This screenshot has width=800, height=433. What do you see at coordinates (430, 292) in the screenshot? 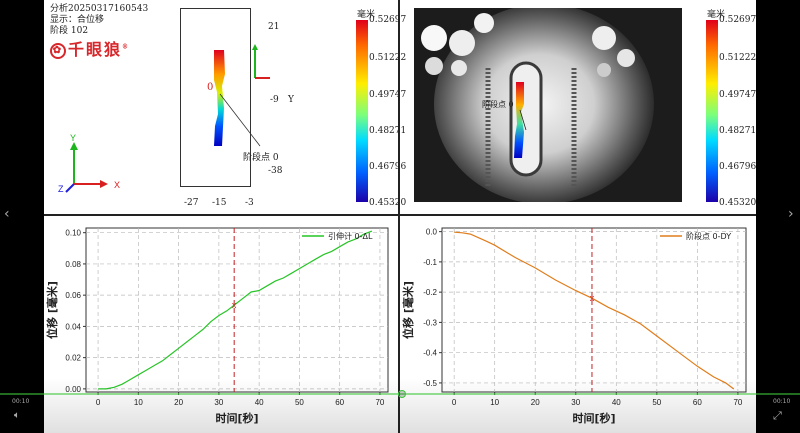
I see `y-tick-label: -0.2` at bounding box center [430, 292].